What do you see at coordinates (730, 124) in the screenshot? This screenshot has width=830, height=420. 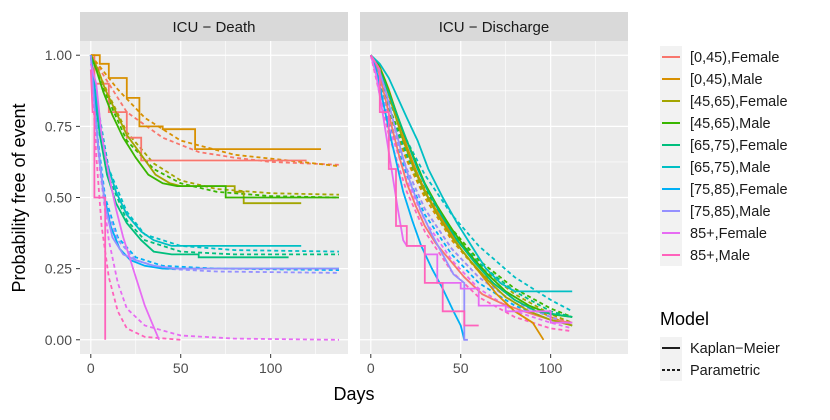 I see `legend-label: [45,65),Male` at bounding box center [730, 124].